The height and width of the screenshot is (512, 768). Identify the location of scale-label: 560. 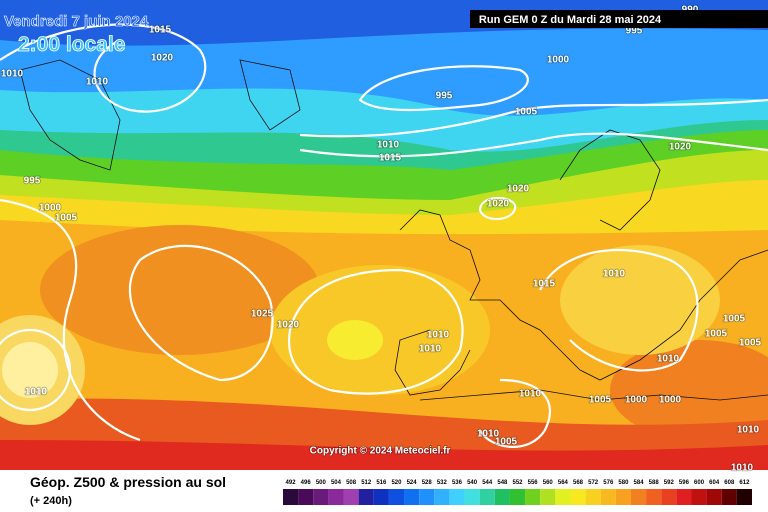
(548, 483).